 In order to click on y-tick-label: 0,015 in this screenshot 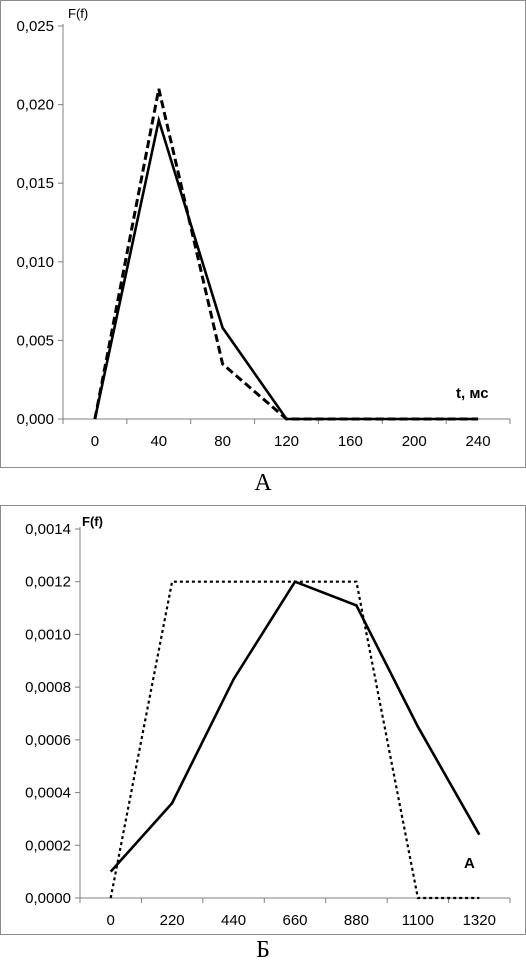, I will do `click(35, 183)`.